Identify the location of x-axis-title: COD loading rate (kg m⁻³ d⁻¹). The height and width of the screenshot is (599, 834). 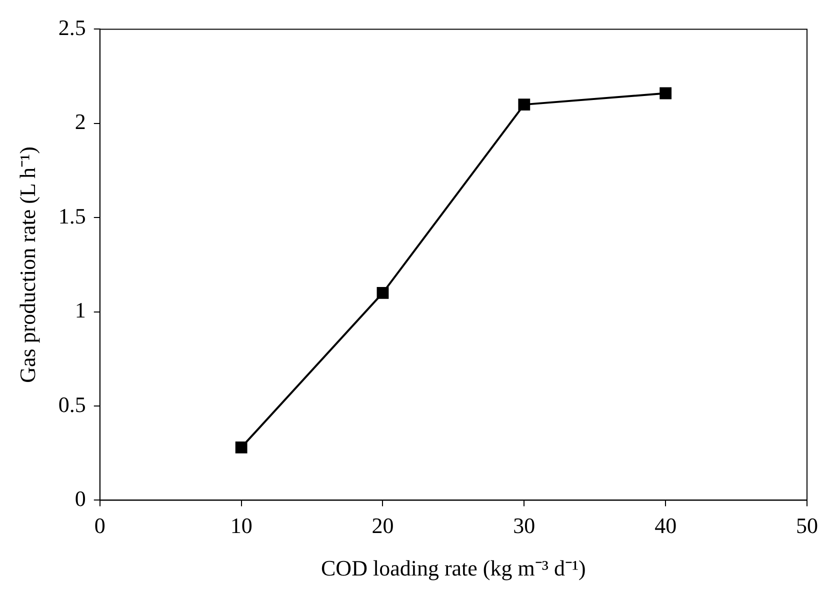
(453, 568).